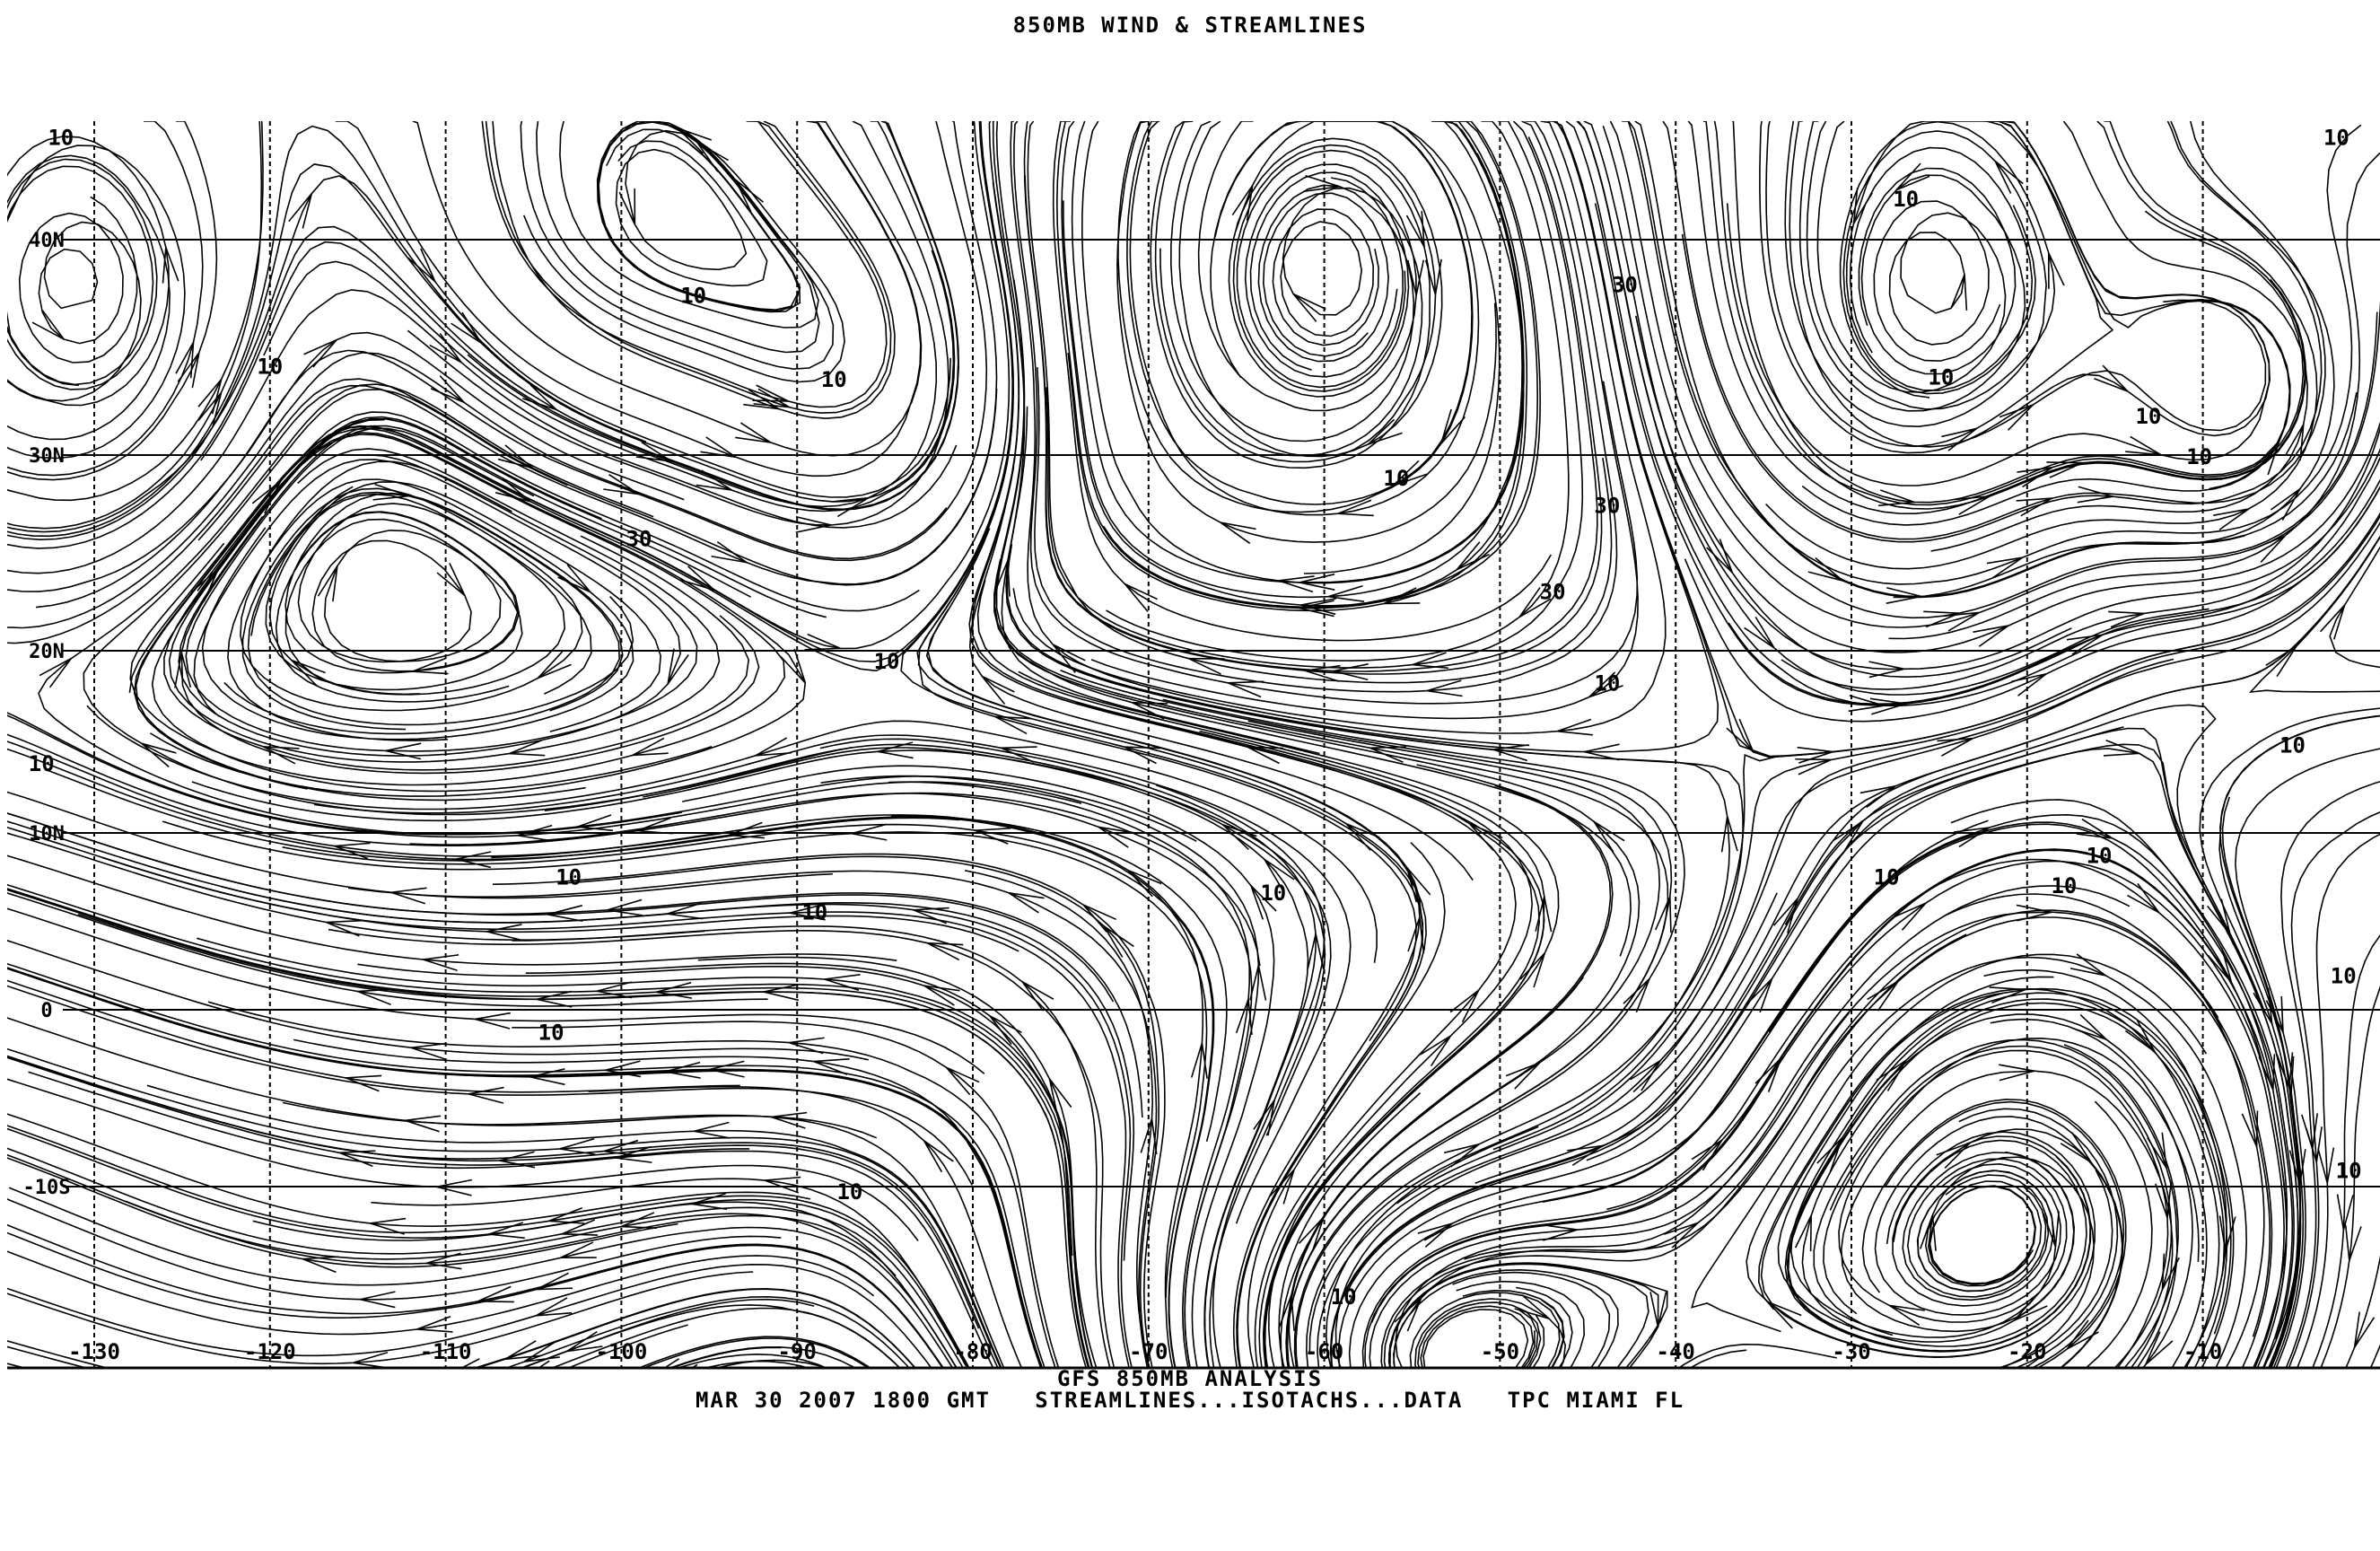  I want to click on lon-tick-label: -100, so click(622, 1351).